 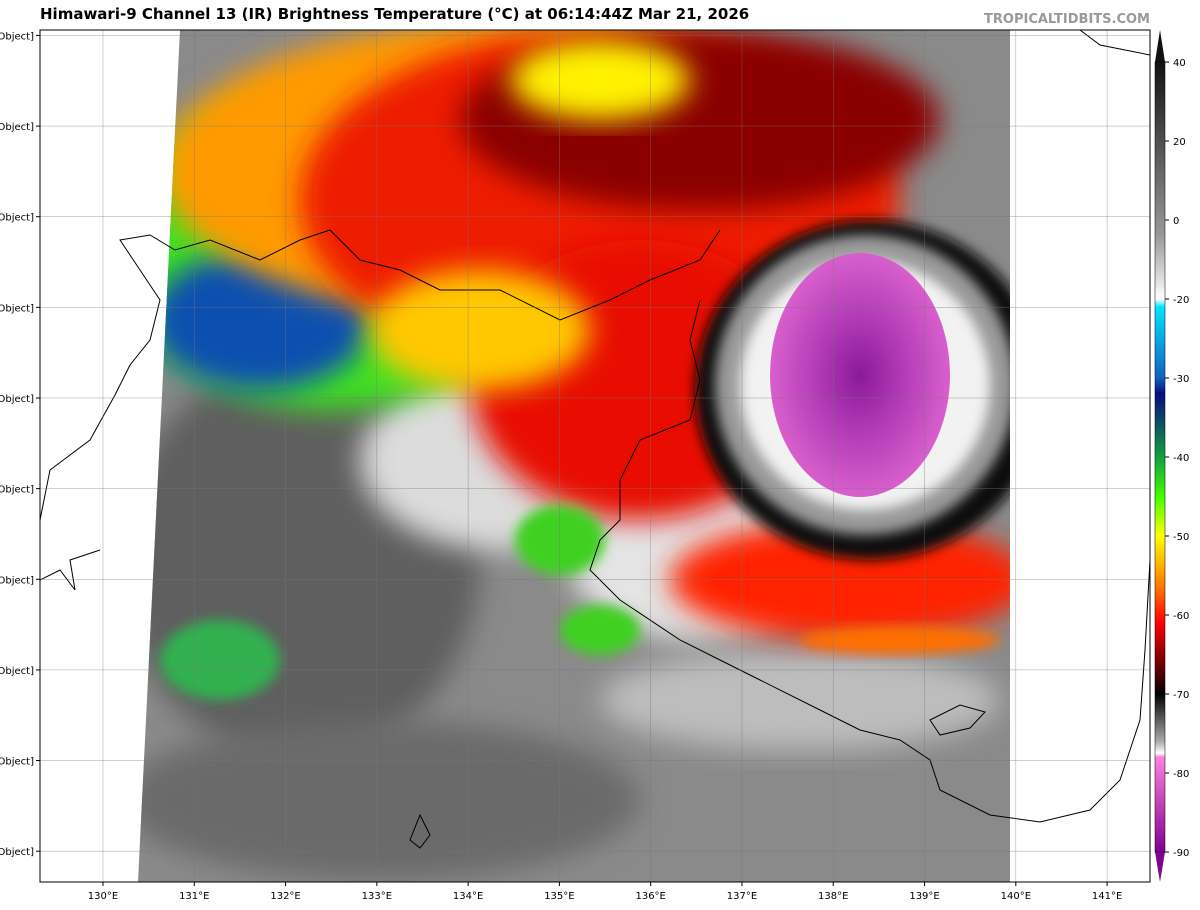 I want to click on colorbar-tick-label: -80, so click(x=1181, y=774).